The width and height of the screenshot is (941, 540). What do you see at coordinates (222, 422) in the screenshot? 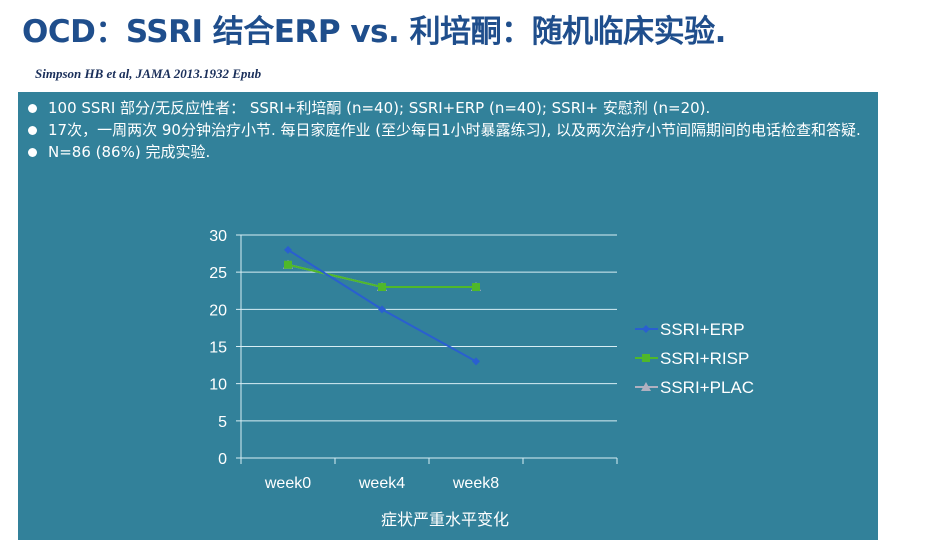
I see `y-tick-label: 5` at bounding box center [222, 422].